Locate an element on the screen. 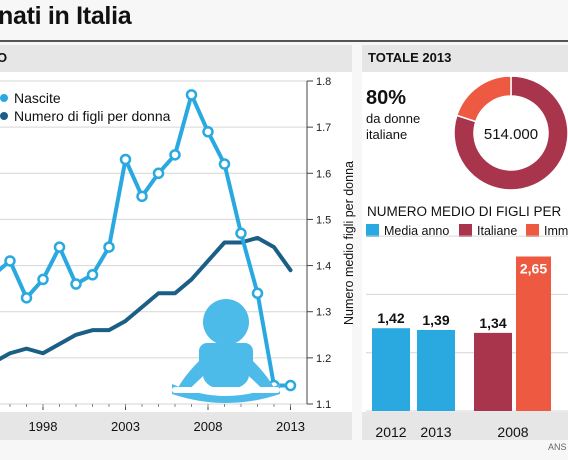 Image resolution: width=568 pixels, height=460 pixels. bar-value-label: 2,65 is located at coordinates (533, 269).